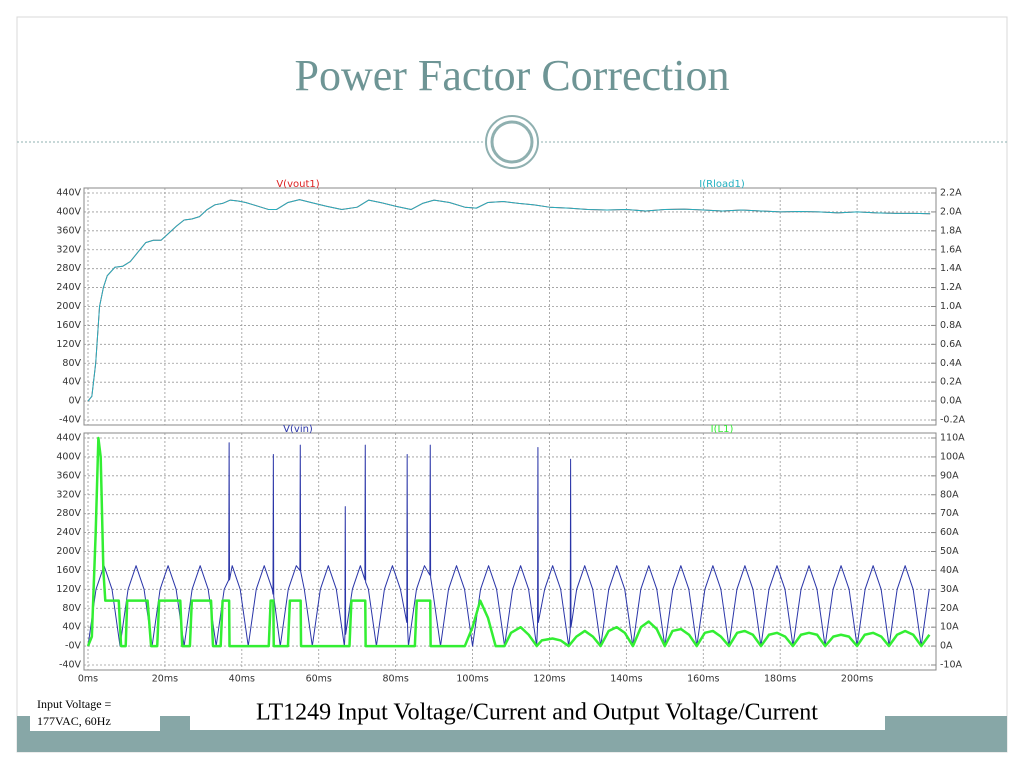 The image size is (1024, 768). I want to click on y-tick-label: 0V, so click(74, 401).